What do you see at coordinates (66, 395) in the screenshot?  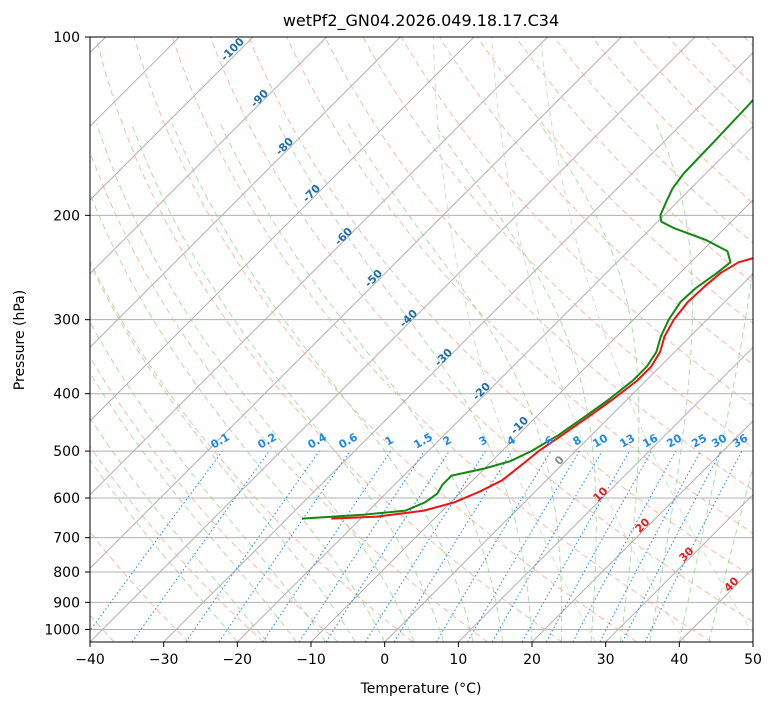 I see `y-tick-label: 400` at bounding box center [66, 395].